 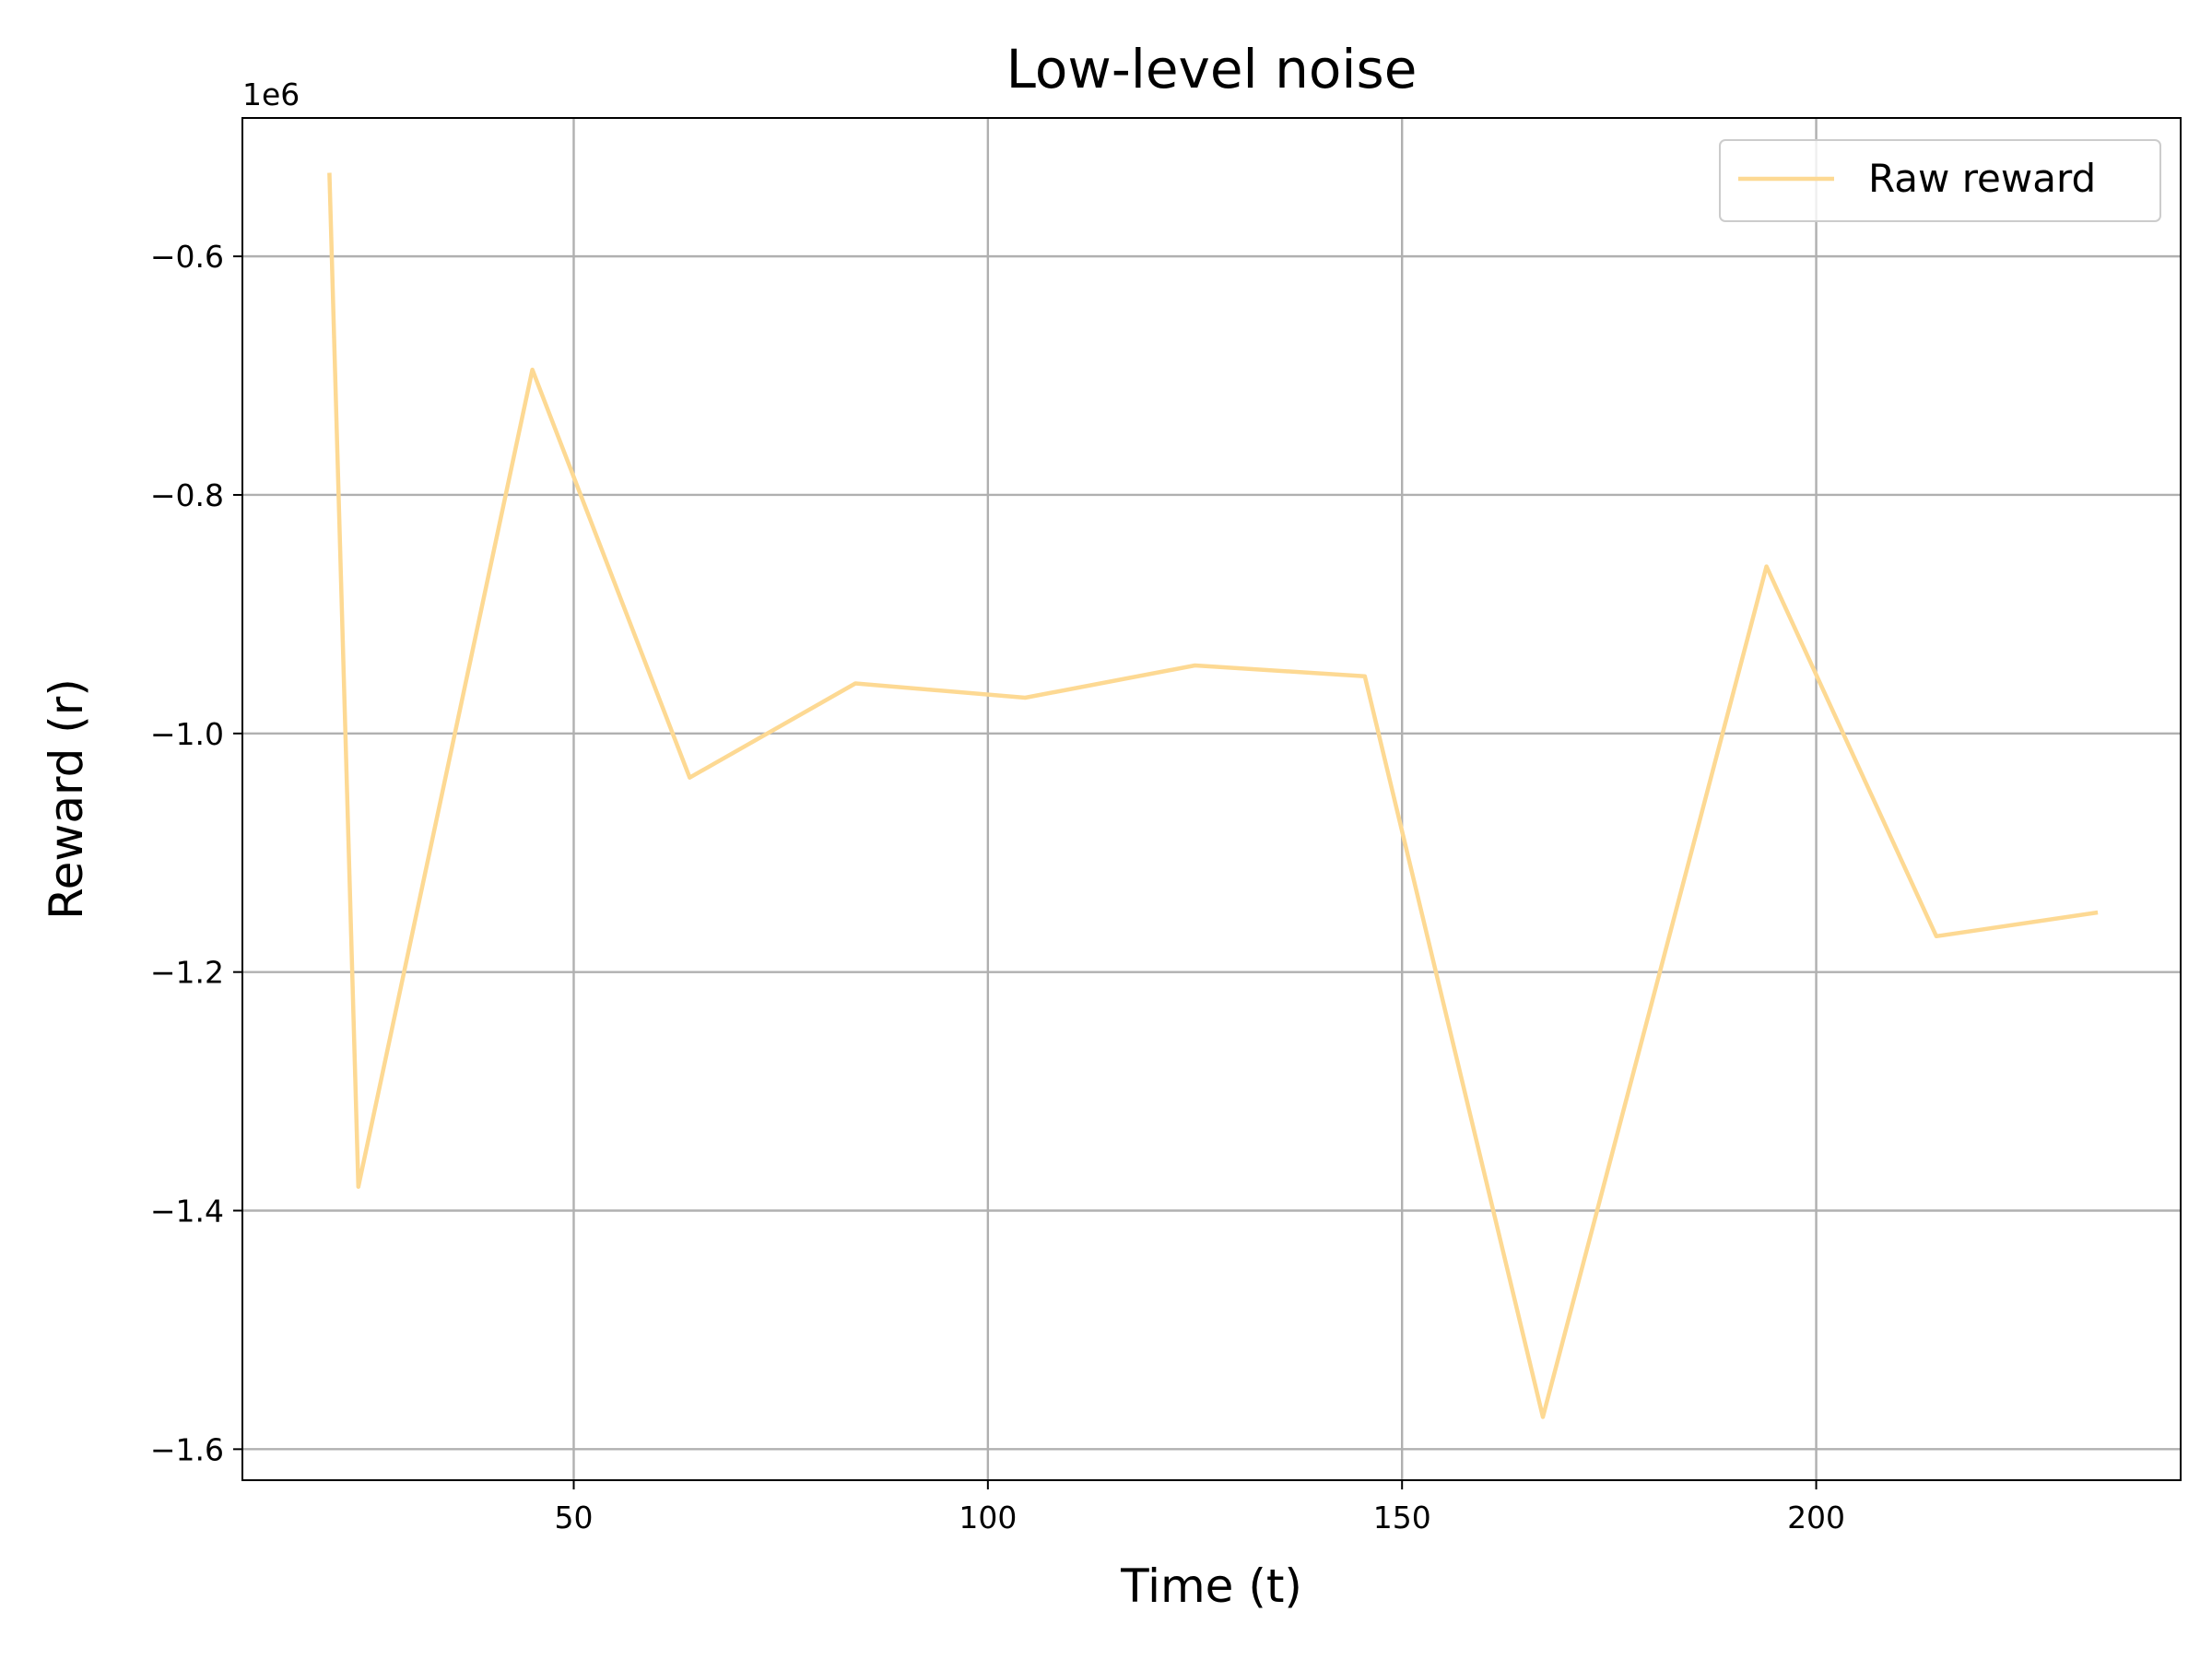 I want to click on chart-title: Low-level noise, so click(x=1212, y=69).